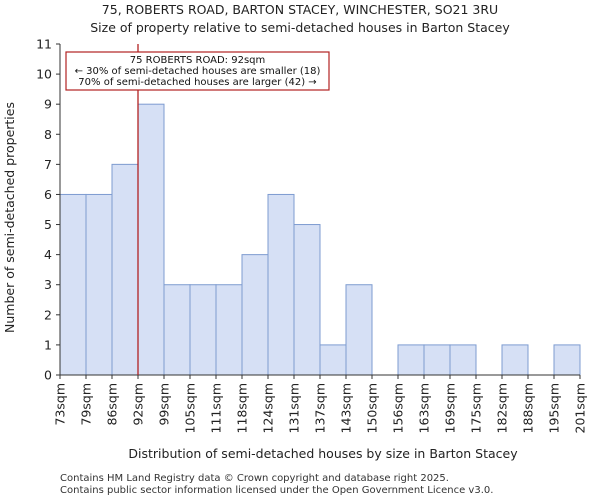  What do you see at coordinates (476, 408) in the screenshot?
I see `x-tick-label: 175sqm` at bounding box center [476, 408].